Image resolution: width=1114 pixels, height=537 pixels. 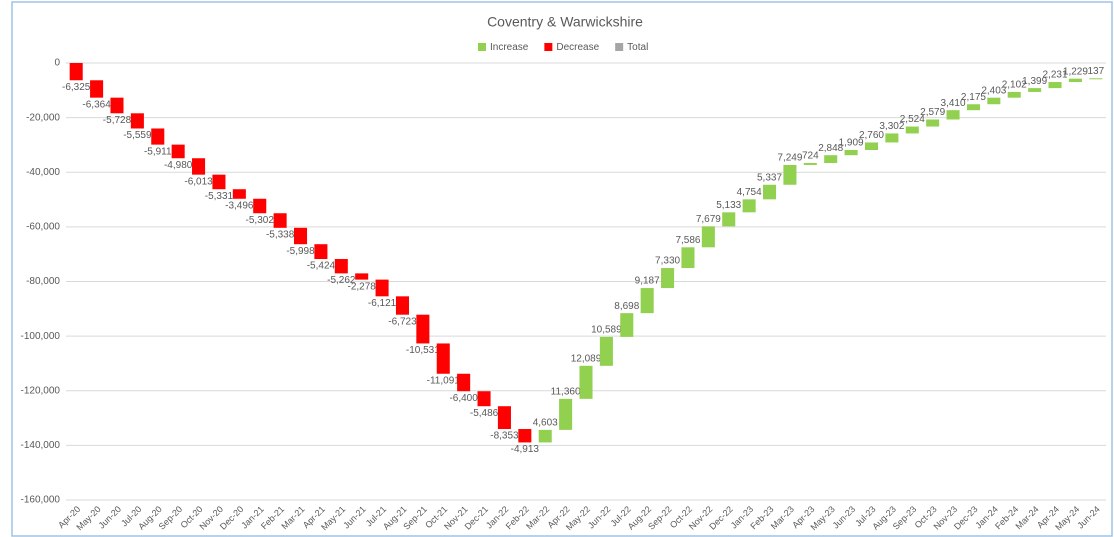 I want to click on data-label: 3,302, so click(x=891, y=126).